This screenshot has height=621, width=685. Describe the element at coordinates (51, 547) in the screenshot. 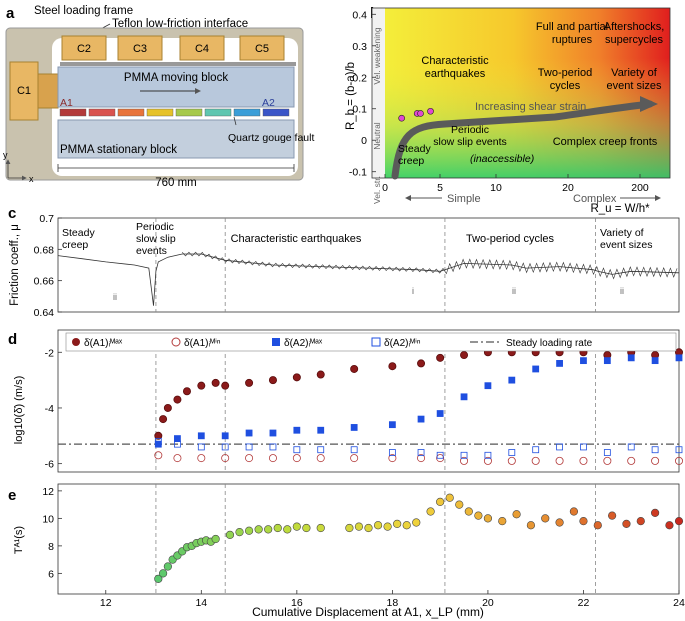

I see `e-ytick-label-2: 8` at that location.